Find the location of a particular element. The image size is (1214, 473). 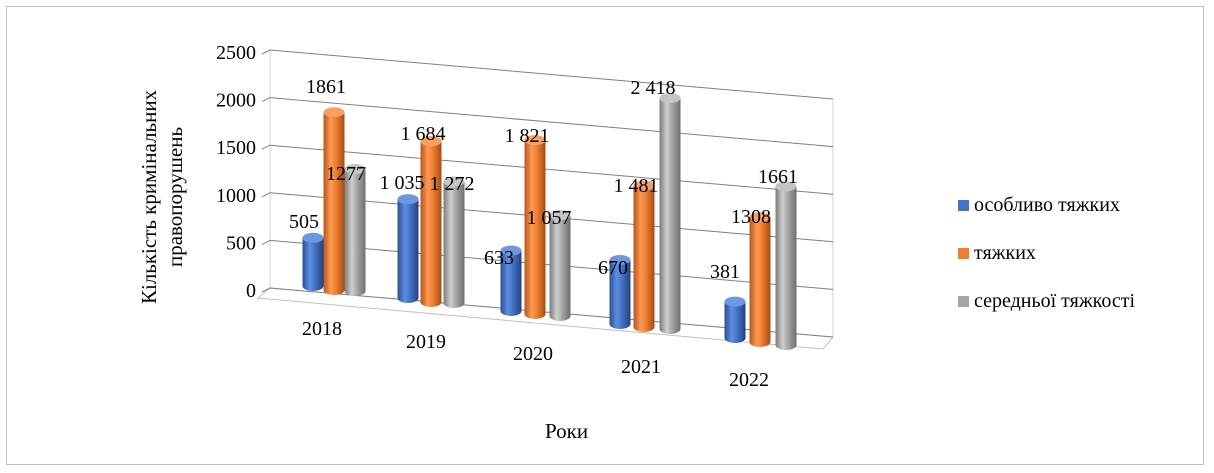

data-label: 2 418 is located at coordinates (653, 88).